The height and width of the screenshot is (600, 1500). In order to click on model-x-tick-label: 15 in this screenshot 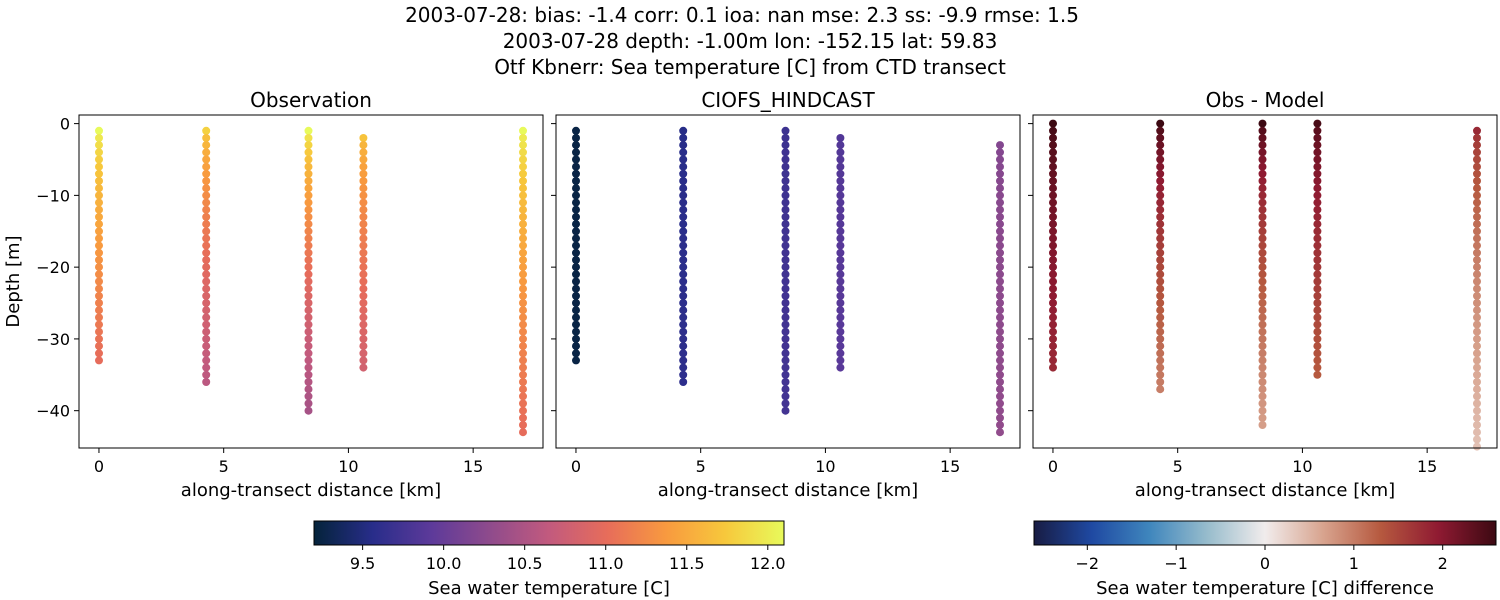, I will do `click(950, 466)`.